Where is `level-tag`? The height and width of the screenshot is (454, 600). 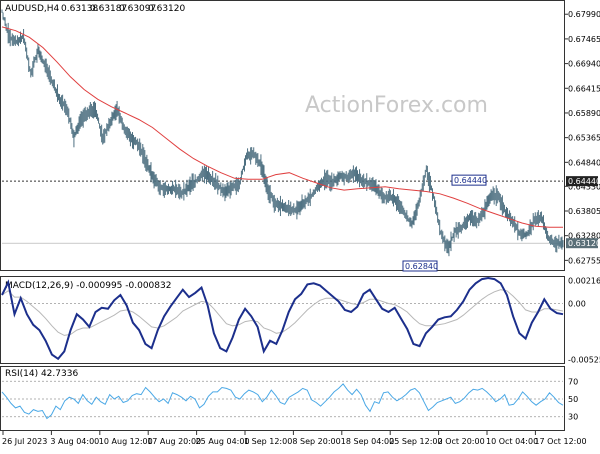
level-tag is located at coordinates (582, 181).